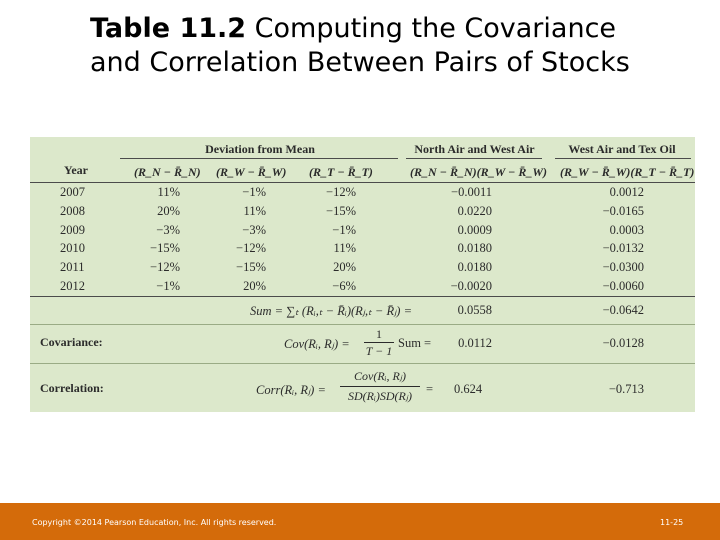 This screenshot has height=540, width=720. Describe the element at coordinates (380, 376) in the screenshot. I see `correlation-numerator: Cov(Rᵢ, Rⱼ)` at that location.